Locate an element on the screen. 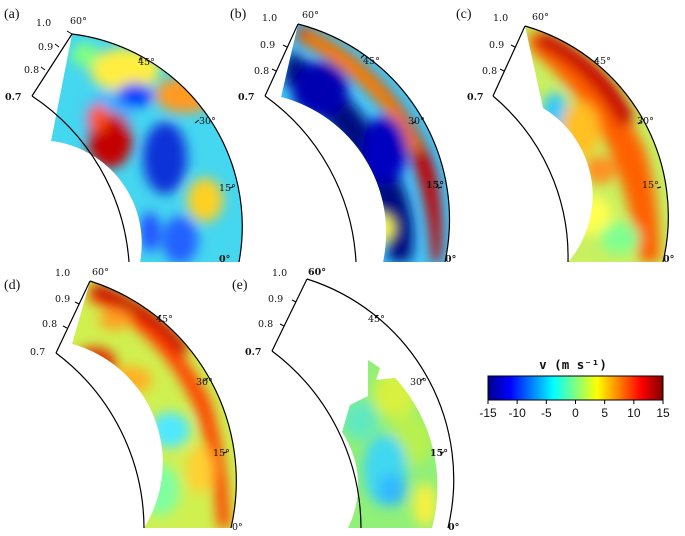 The image size is (685, 536). panel-a-rtick-2: 0.9 is located at coordinates (45, 47).